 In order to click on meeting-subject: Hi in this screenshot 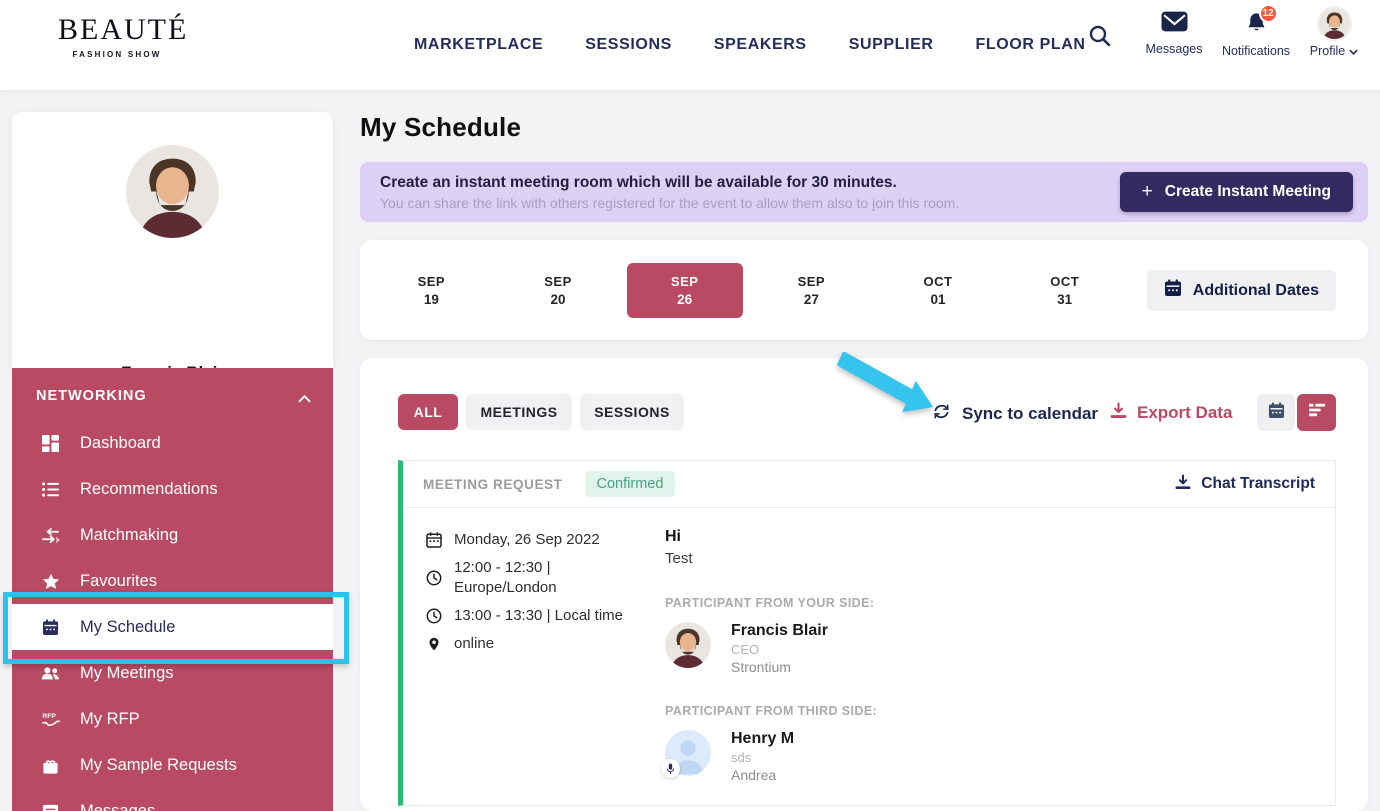, I will do `click(673, 536)`.